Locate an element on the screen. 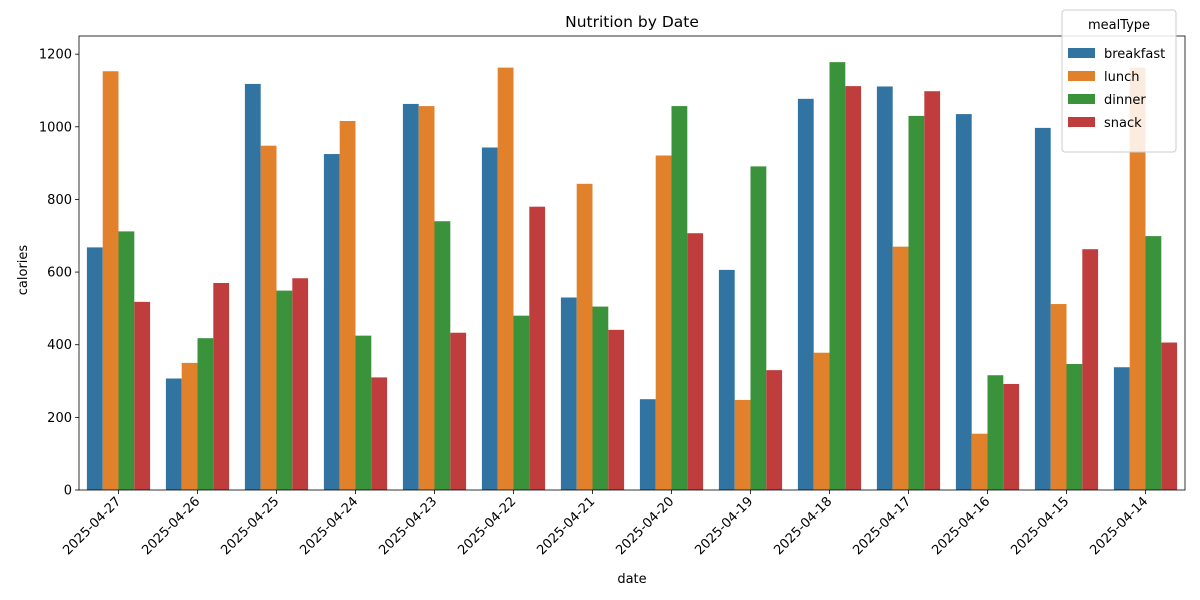  legend-swatch-breakfast is located at coordinates (1081, 53).